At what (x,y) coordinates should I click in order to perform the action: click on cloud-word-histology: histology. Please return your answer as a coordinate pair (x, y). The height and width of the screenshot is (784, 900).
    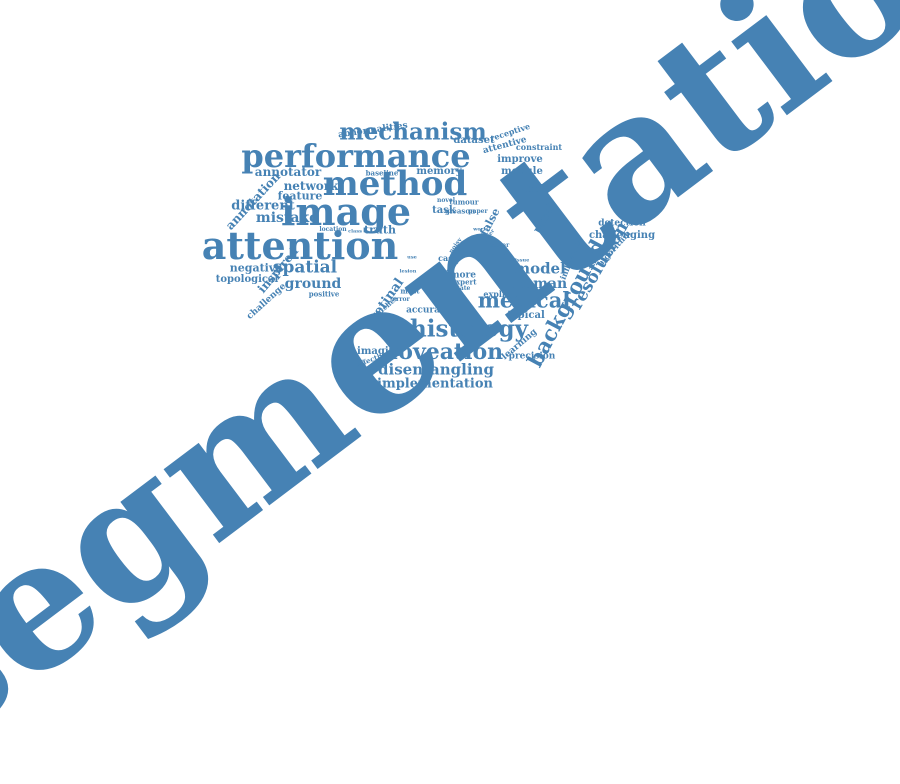
    Looking at the image, I should click on (469, 329).